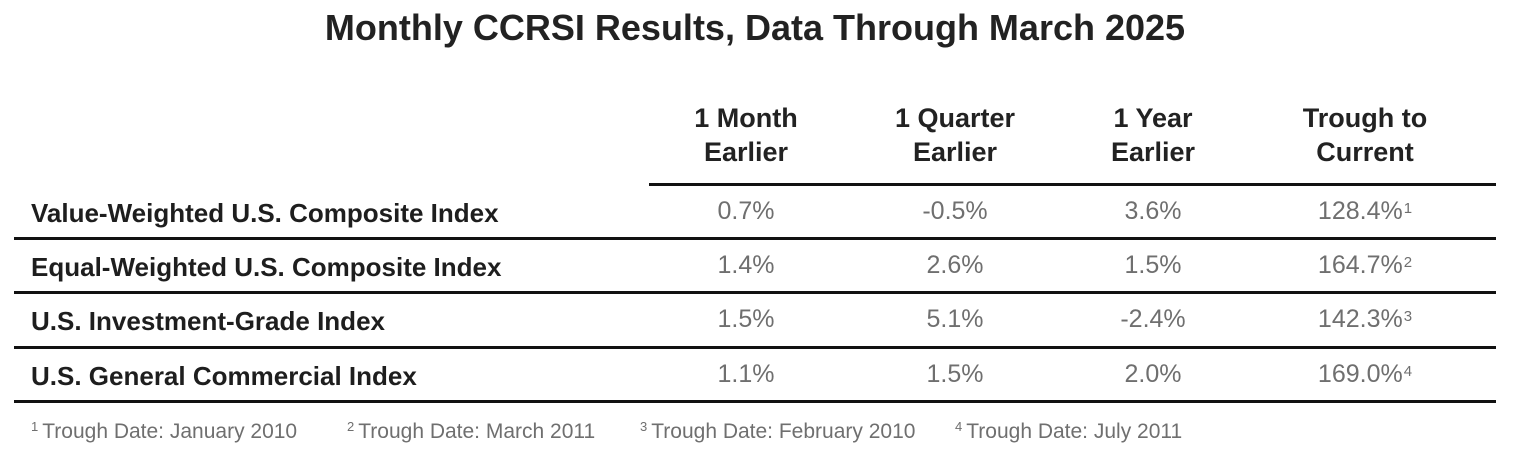 This screenshot has width=1520, height=461. I want to click on column-header-1-month: 1 Month Earlier, so click(746, 135).